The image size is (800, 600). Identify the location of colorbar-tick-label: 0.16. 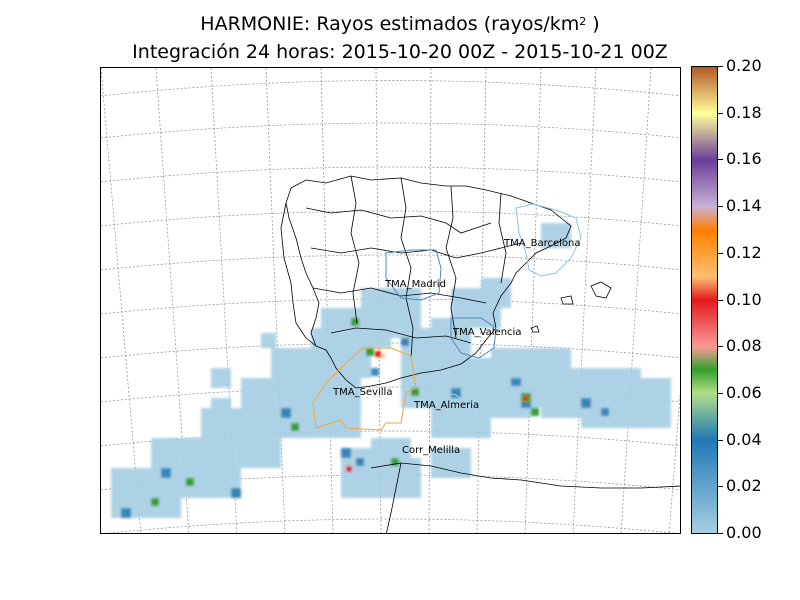
(744, 159).